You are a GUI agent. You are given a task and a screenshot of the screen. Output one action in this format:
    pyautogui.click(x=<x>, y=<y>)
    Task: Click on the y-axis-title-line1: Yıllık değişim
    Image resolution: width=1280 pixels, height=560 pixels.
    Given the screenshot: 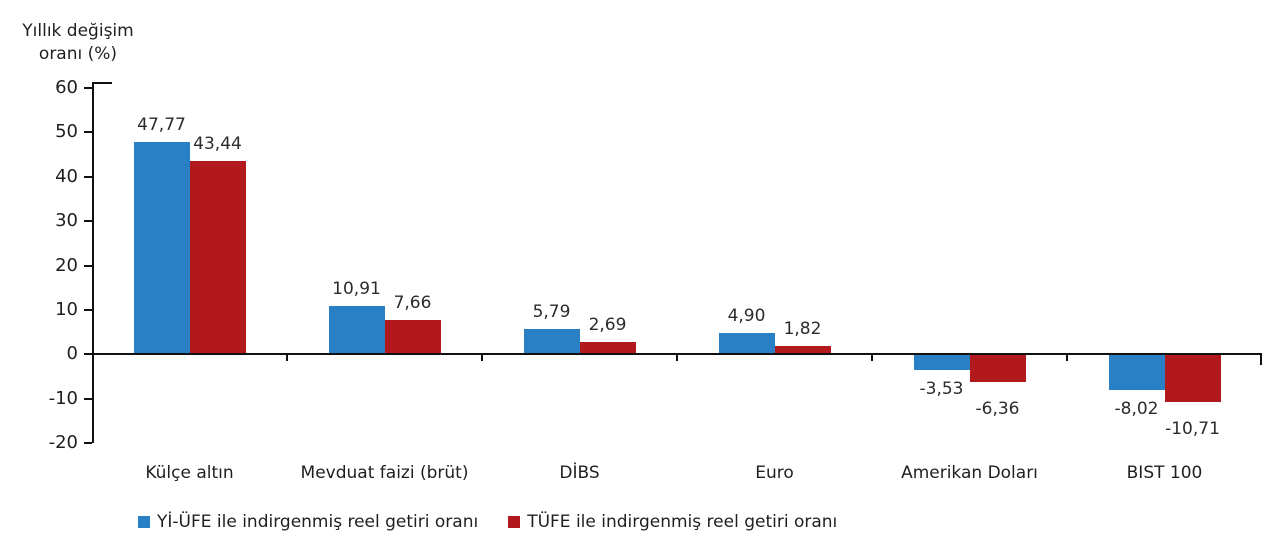 What is the action you would take?
    pyautogui.click(x=78, y=31)
    